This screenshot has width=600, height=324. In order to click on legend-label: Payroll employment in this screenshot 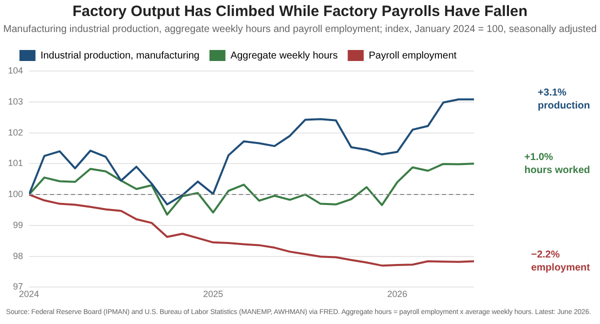, I will do `click(412, 56)`.